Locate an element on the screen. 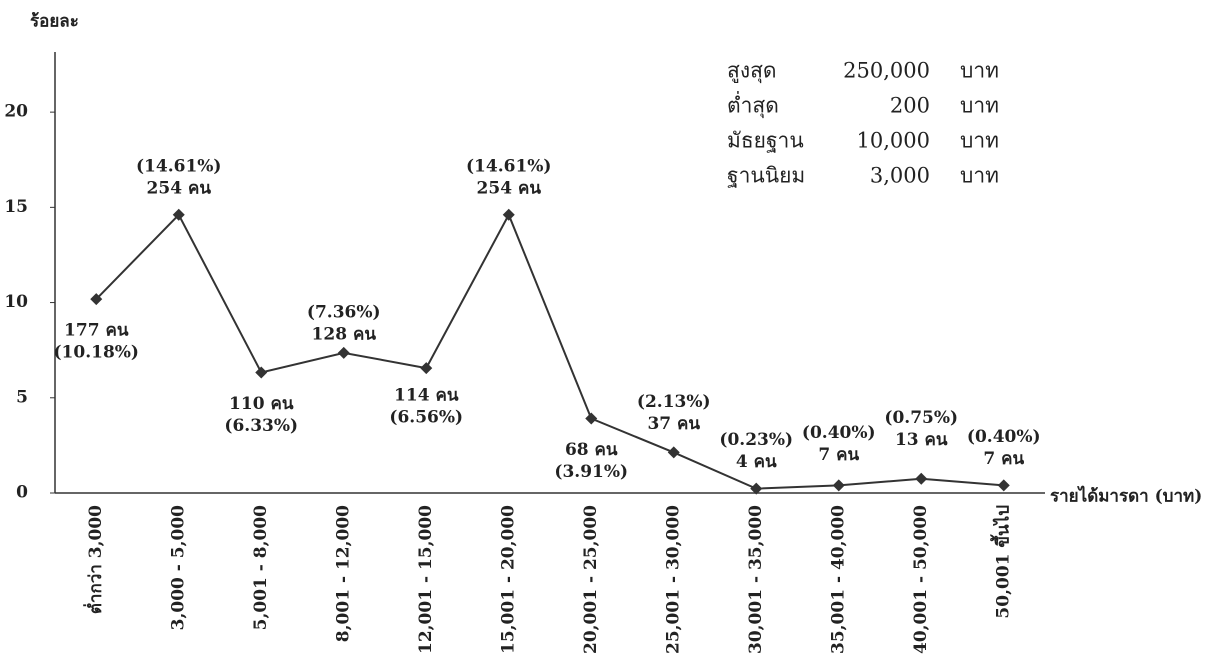 This screenshot has width=1228, height=658. x-tick-label: 20,001 - 25,000 is located at coordinates (591, 579).